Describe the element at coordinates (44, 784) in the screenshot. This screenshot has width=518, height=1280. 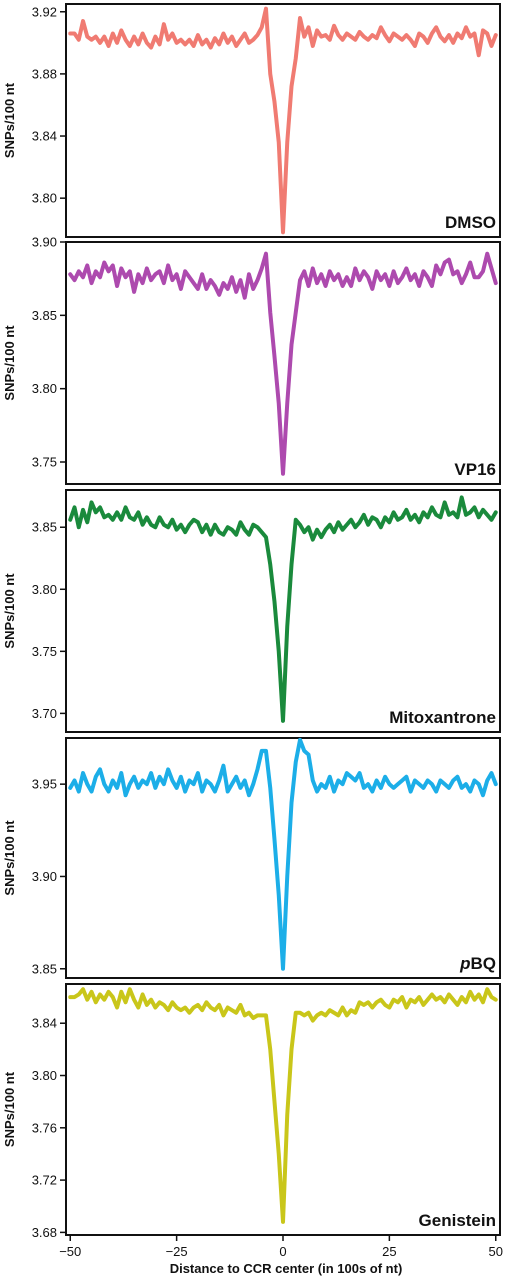
I see `y-tick-label: 3.95` at that location.